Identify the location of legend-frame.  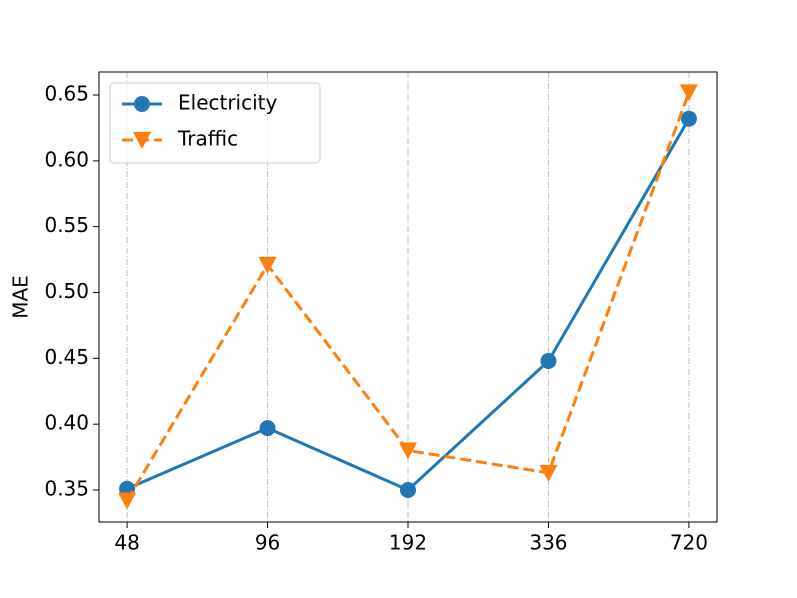
(215, 123).